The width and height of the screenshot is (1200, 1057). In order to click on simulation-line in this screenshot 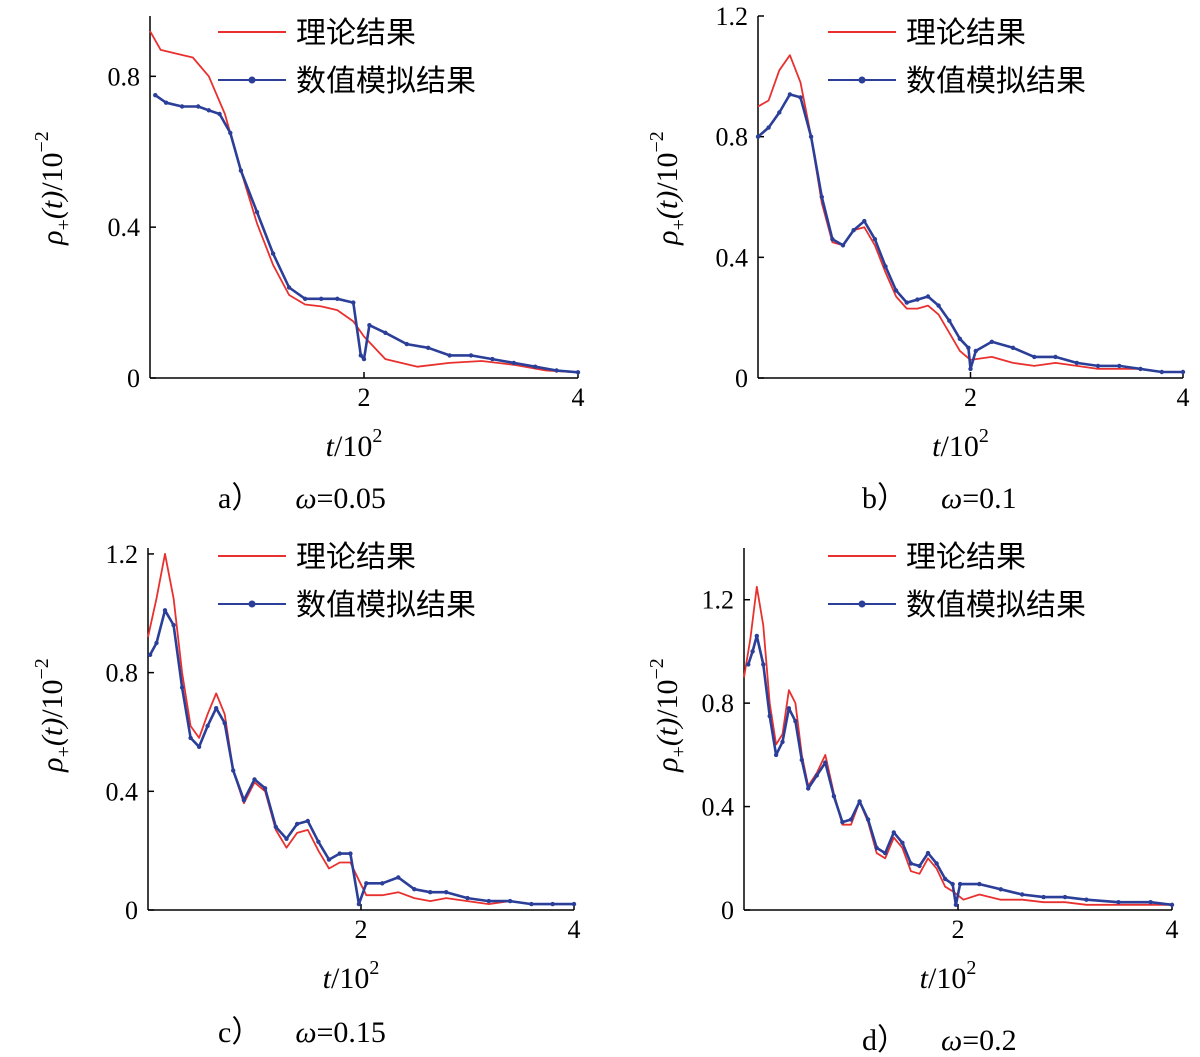, I will do `click(970, 233)`.